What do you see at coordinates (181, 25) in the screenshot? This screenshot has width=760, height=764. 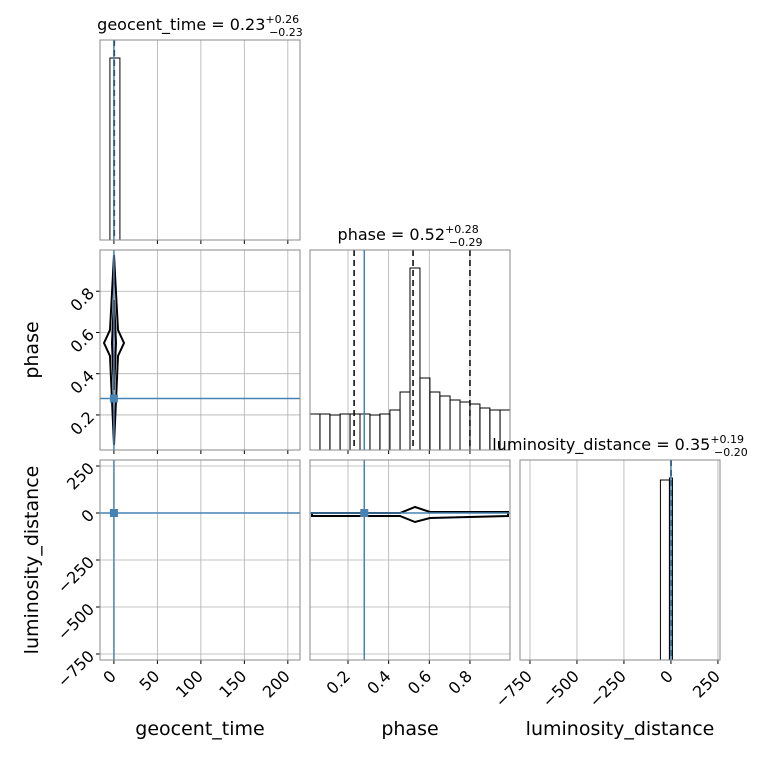 I see `title-main: geocent_time = 0.23` at bounding box center [181, 25].